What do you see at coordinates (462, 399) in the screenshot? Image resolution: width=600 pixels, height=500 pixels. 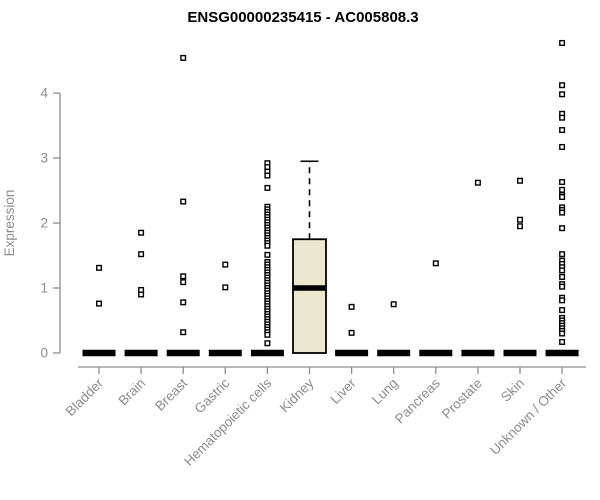 I see `x-tick-label: Prostate` at bounding box center [462, 399].